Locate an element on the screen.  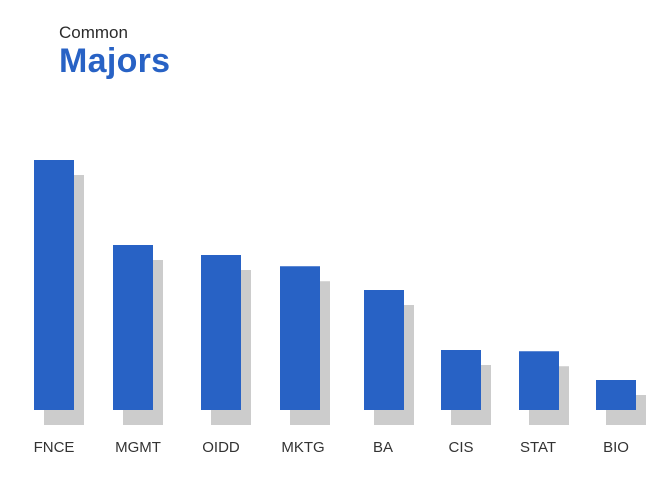
chart-title-block: Common Majors is located at coordinates (114, 51).